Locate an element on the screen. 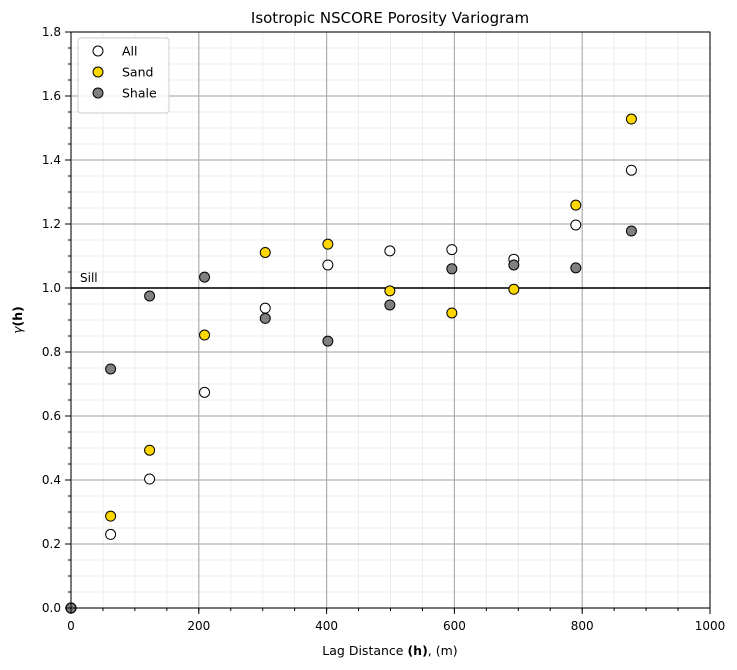 The width and height of the screenshot is (737, 670). y-tick-label: 0.2 is located at coordinates (51, 544).